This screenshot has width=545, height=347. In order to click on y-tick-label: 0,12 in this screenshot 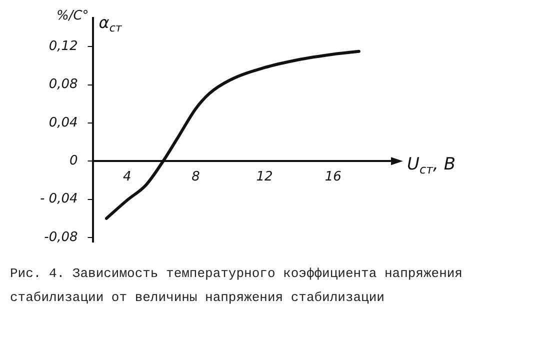, I will do `click(63, 46)`.